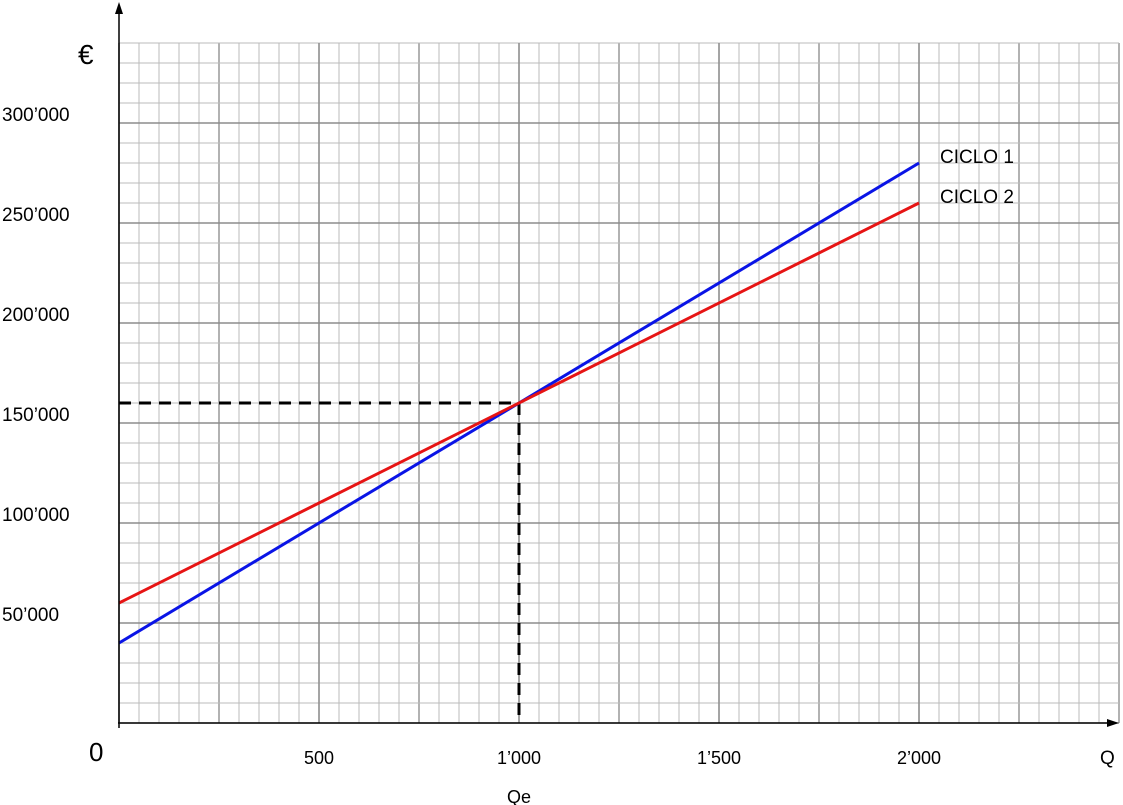 This screenshot has width=1123, height=805. What do you see at coordinates (519, 796) in the screenshot?
I see `reference-label: Qe` at bounding box center [519, 796].